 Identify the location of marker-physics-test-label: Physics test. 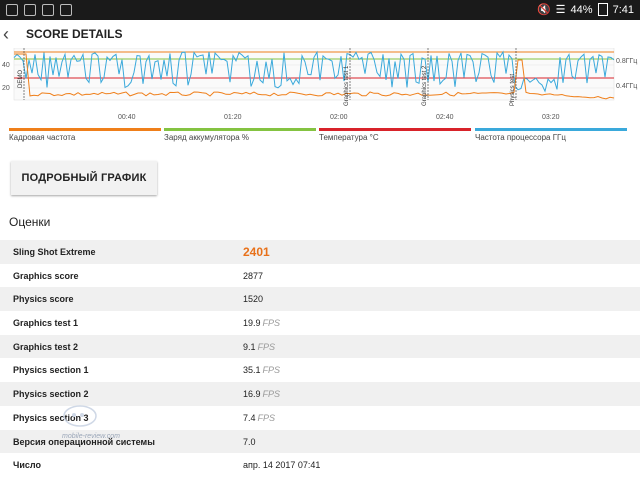
(513, 90).